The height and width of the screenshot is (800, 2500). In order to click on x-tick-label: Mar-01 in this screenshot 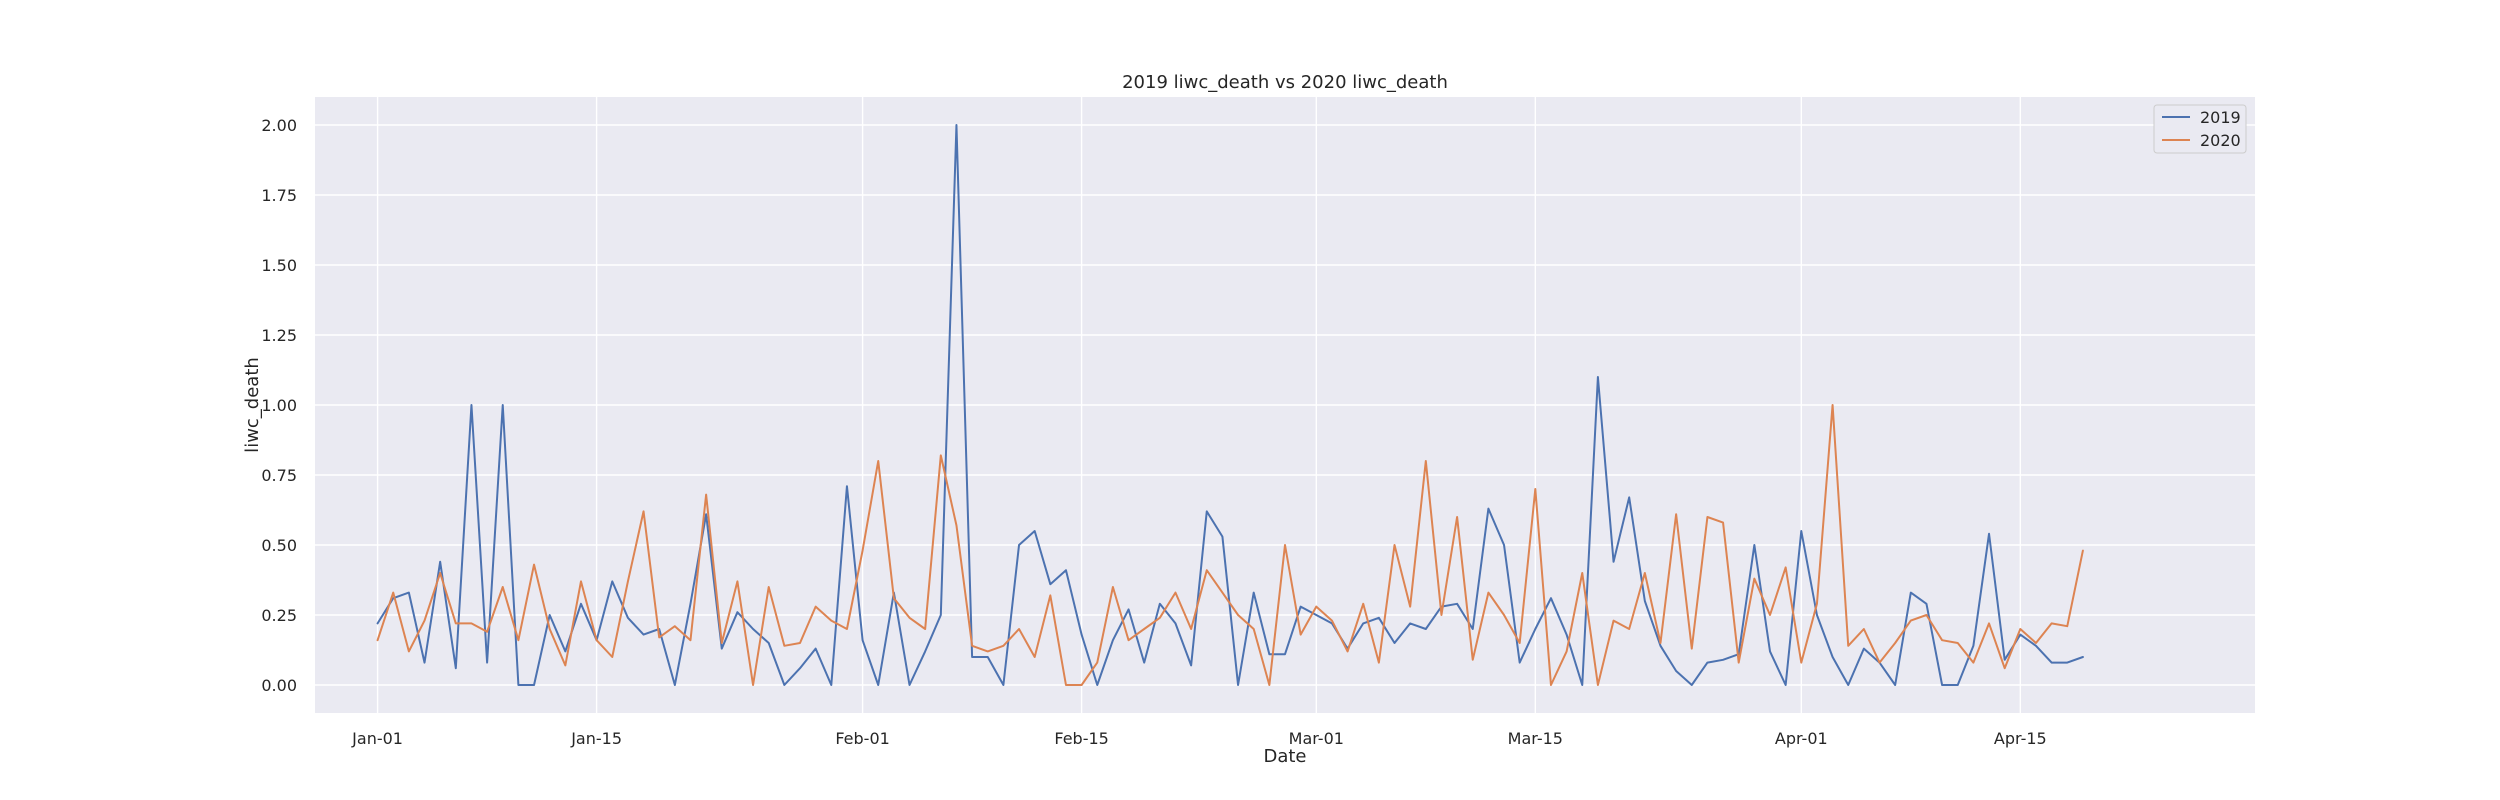, I will do `click(1316, 738)`.